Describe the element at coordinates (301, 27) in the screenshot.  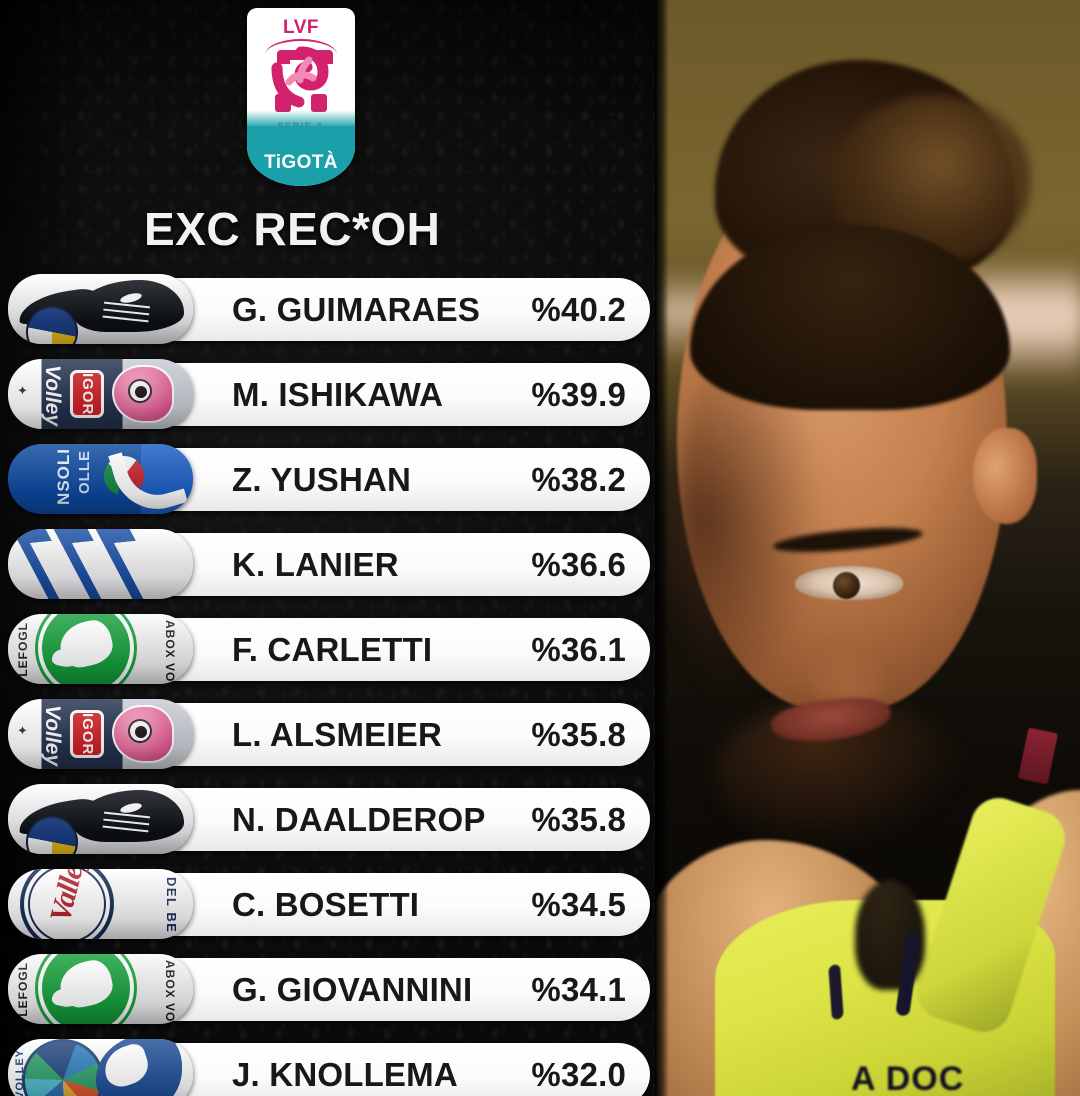
I see `badge-lvf-text: LVF` at that location.